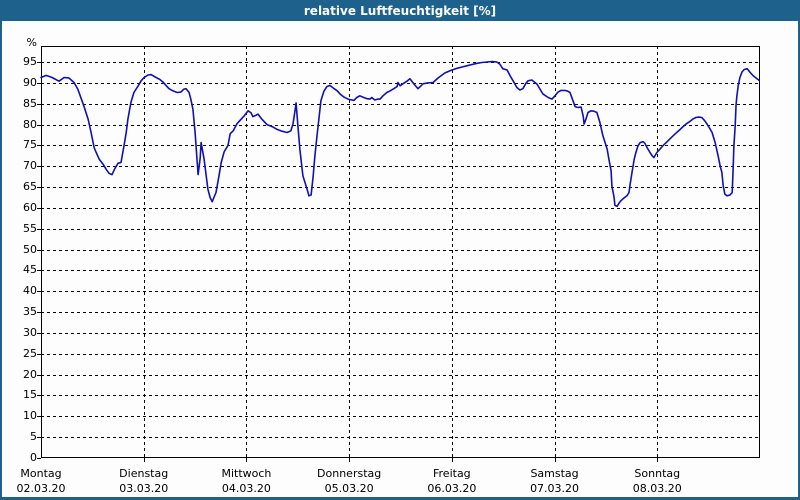  Describe the element at coordinates (144, 473) in the screenshot. I see `x-tick-day: Dienstag` at that location.